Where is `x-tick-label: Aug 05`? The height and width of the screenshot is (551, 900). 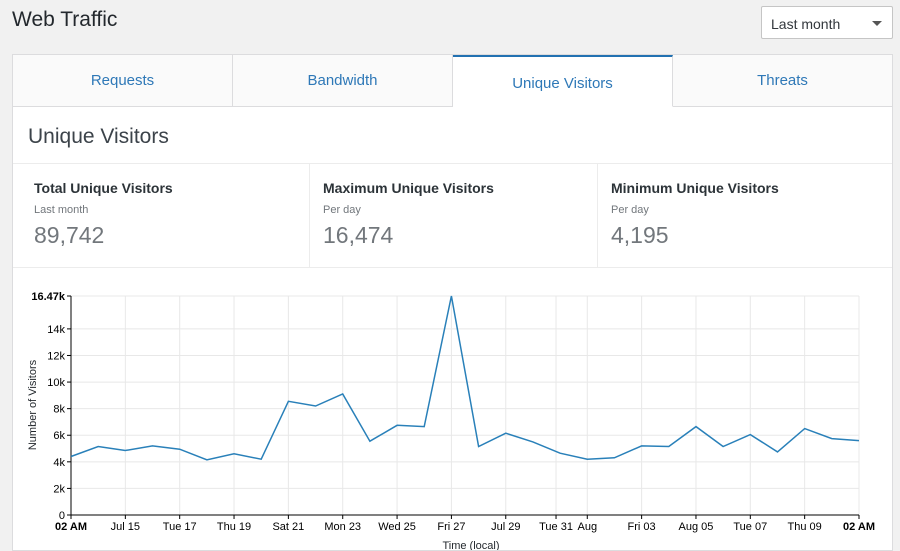
x-tick-label: Aug 05 is located at coordinates (696, 527).